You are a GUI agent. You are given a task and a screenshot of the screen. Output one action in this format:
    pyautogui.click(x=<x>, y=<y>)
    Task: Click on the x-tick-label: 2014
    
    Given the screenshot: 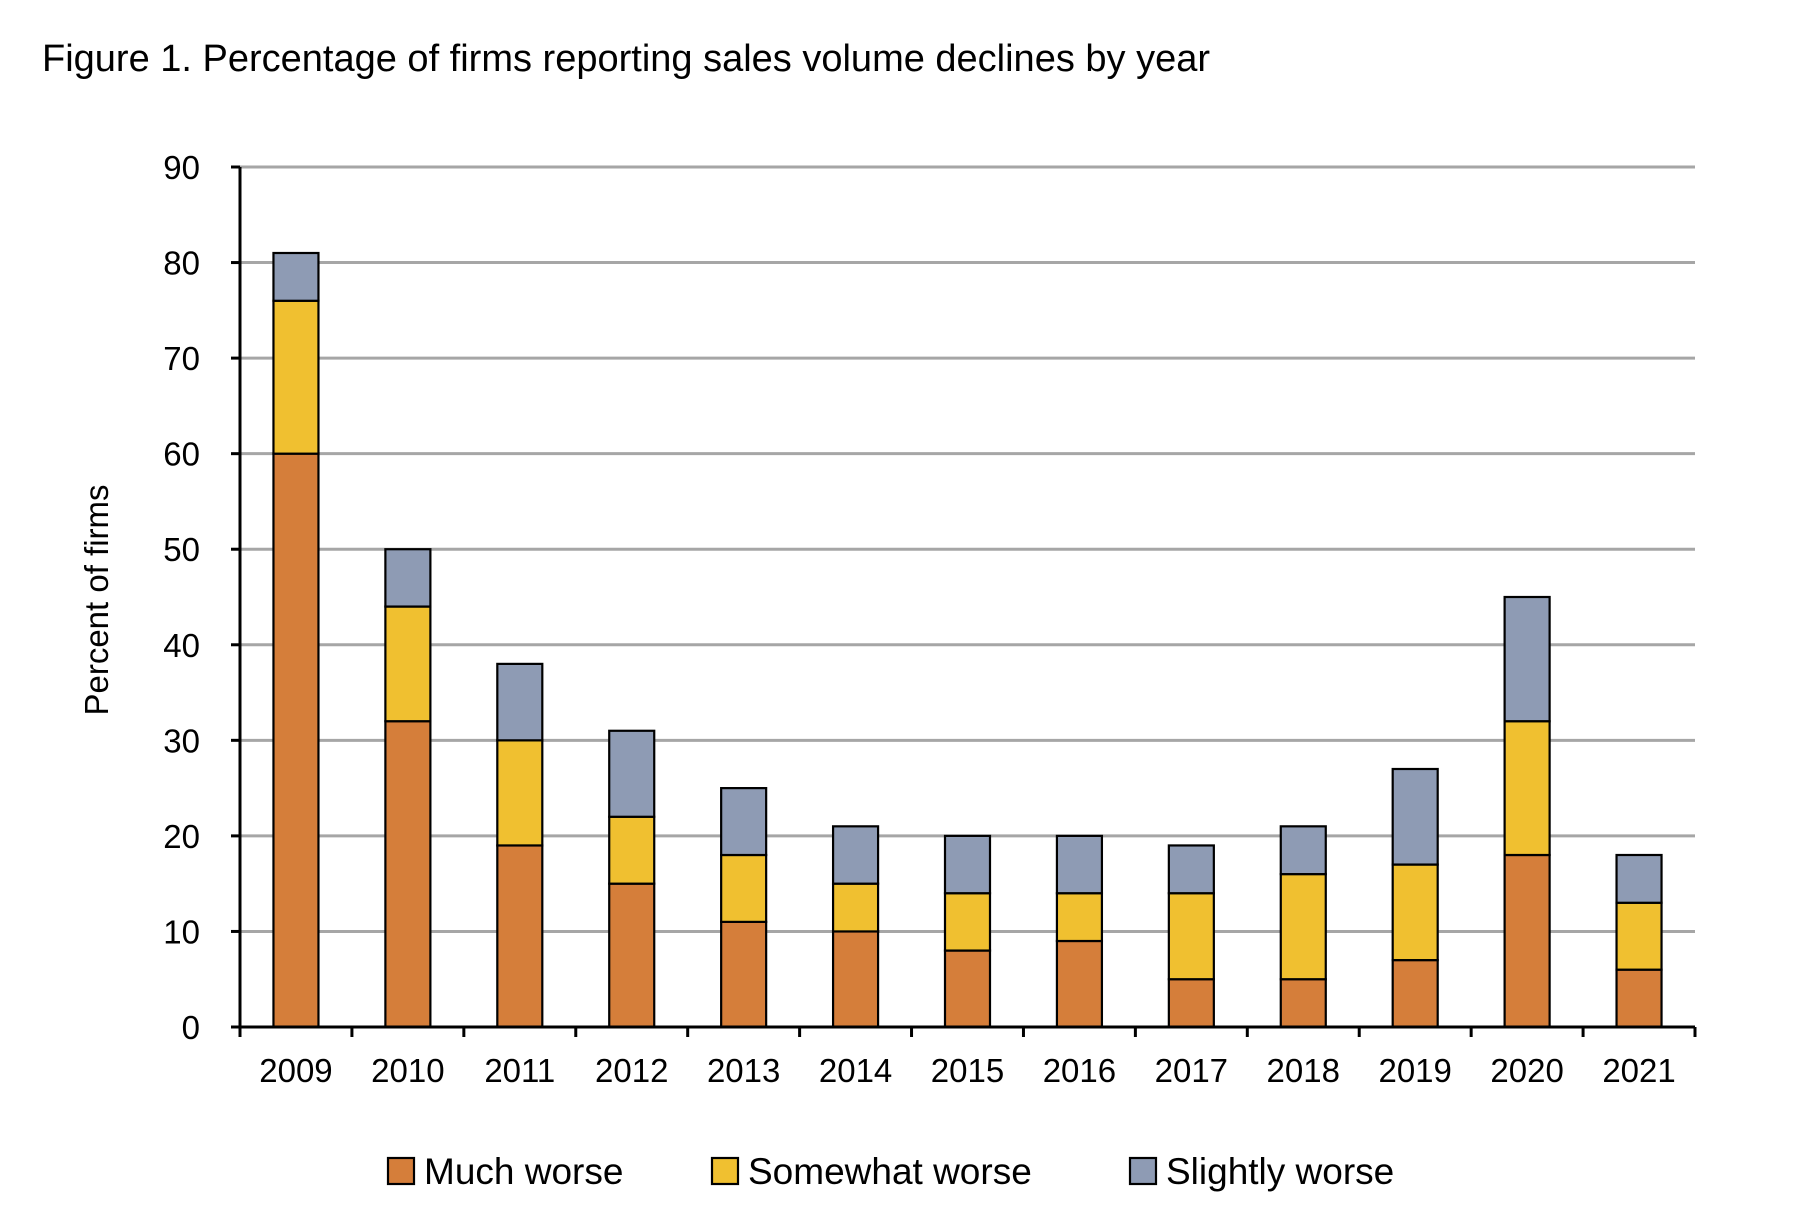 What is the action you would take?
    pyautogui.click(x=855, y=1070)
    